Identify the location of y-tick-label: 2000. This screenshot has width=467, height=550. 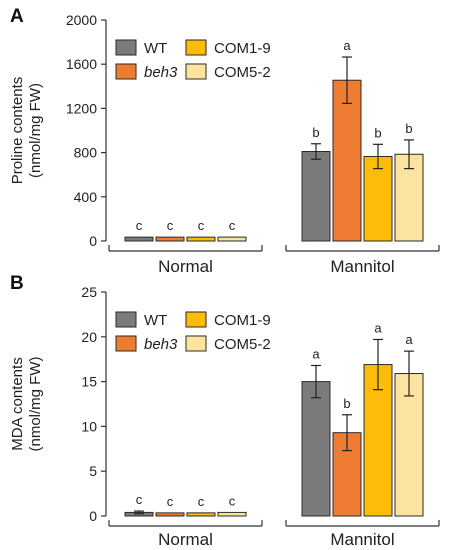
(81, 20).